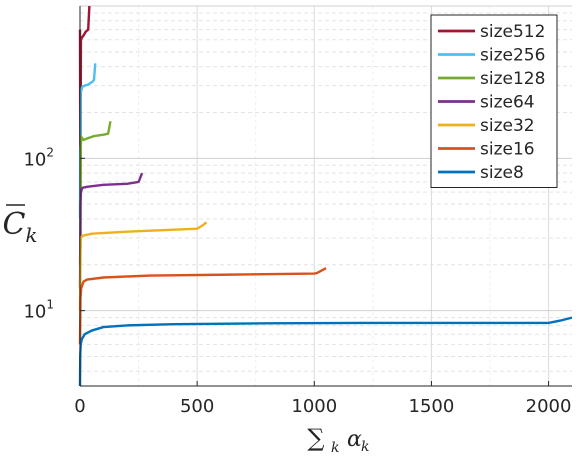 This screenshot has width=581, height=457. I want to click on x-tick-label: 500, so click(197, 406).